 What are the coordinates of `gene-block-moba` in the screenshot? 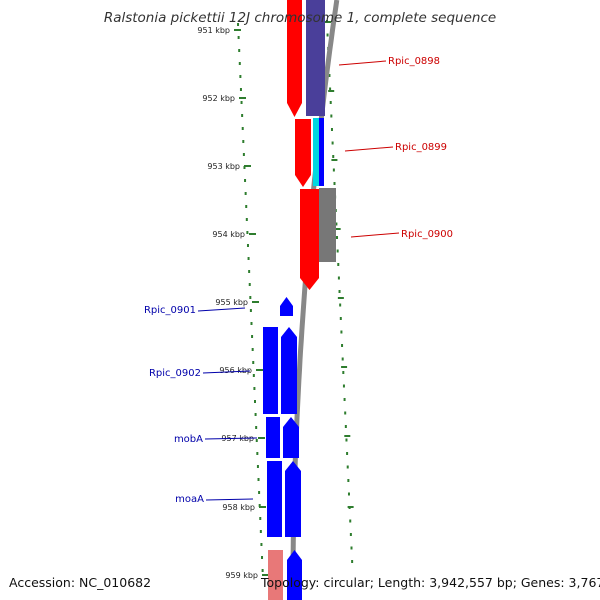 It's located at (273, 437).